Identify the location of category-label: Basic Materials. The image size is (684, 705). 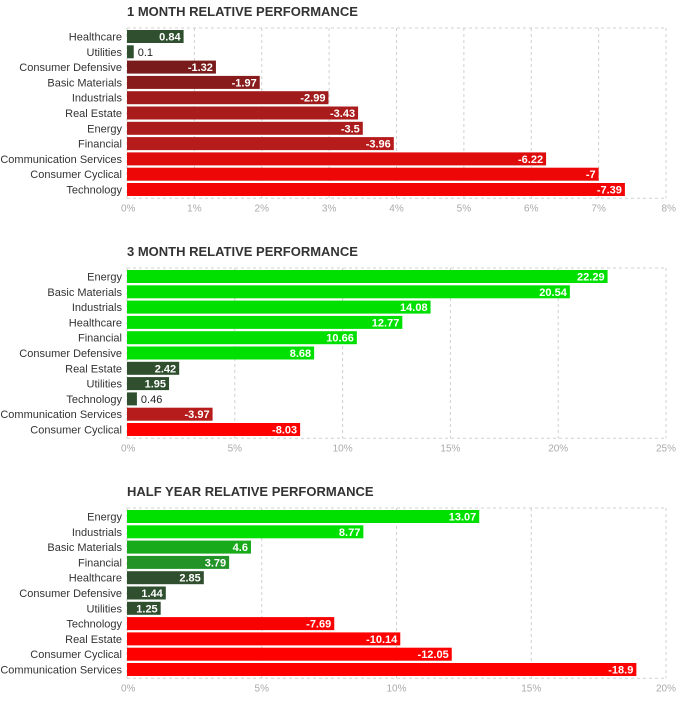
(84, 83).